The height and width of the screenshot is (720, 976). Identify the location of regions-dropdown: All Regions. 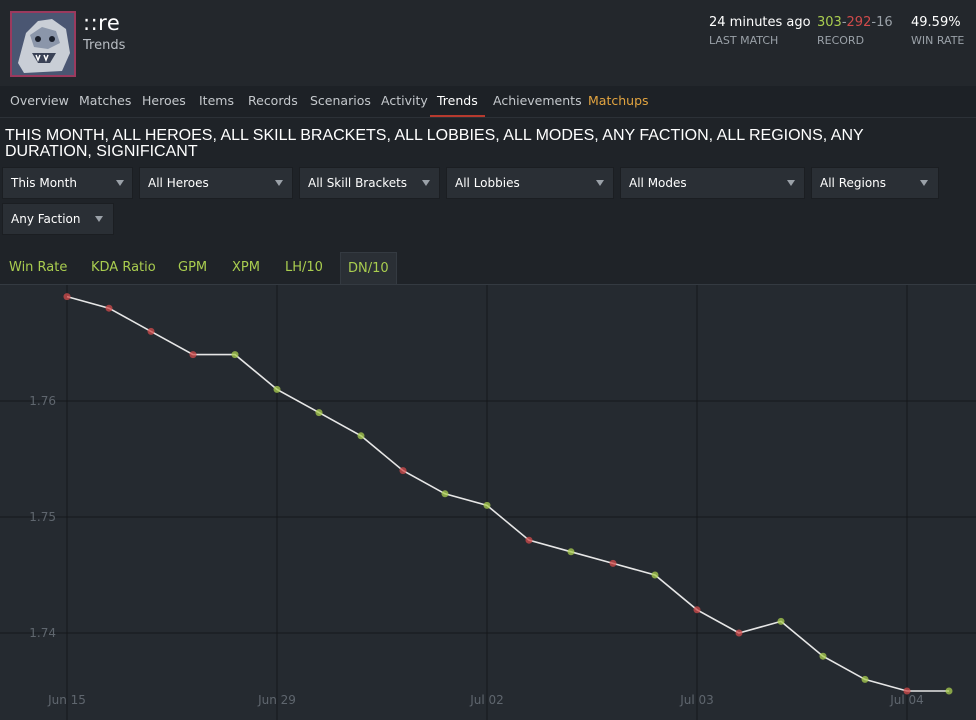
(875, 183).